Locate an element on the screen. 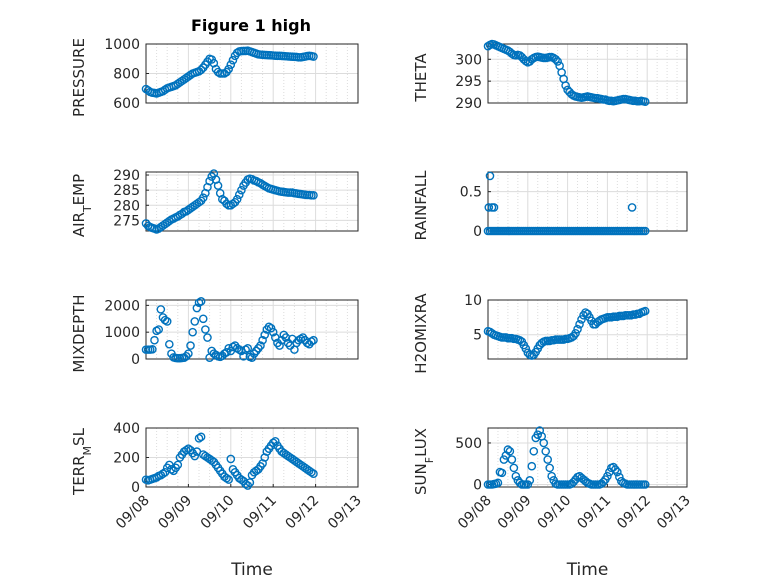  subplot-theta: 290 295 300 THETA is located at coordinates (550, 75).